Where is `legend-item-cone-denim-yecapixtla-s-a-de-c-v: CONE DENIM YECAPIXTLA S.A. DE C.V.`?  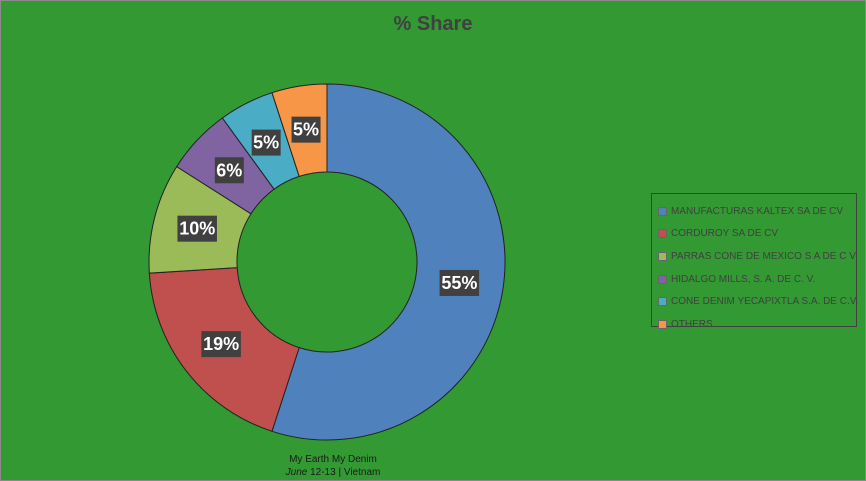 legend-item-cone-denim-yecapixtla-s-a-de-c-v: CONE DENIM YECAPIXTLA S.A. DE C.V. is located at coordinates (758, 301).